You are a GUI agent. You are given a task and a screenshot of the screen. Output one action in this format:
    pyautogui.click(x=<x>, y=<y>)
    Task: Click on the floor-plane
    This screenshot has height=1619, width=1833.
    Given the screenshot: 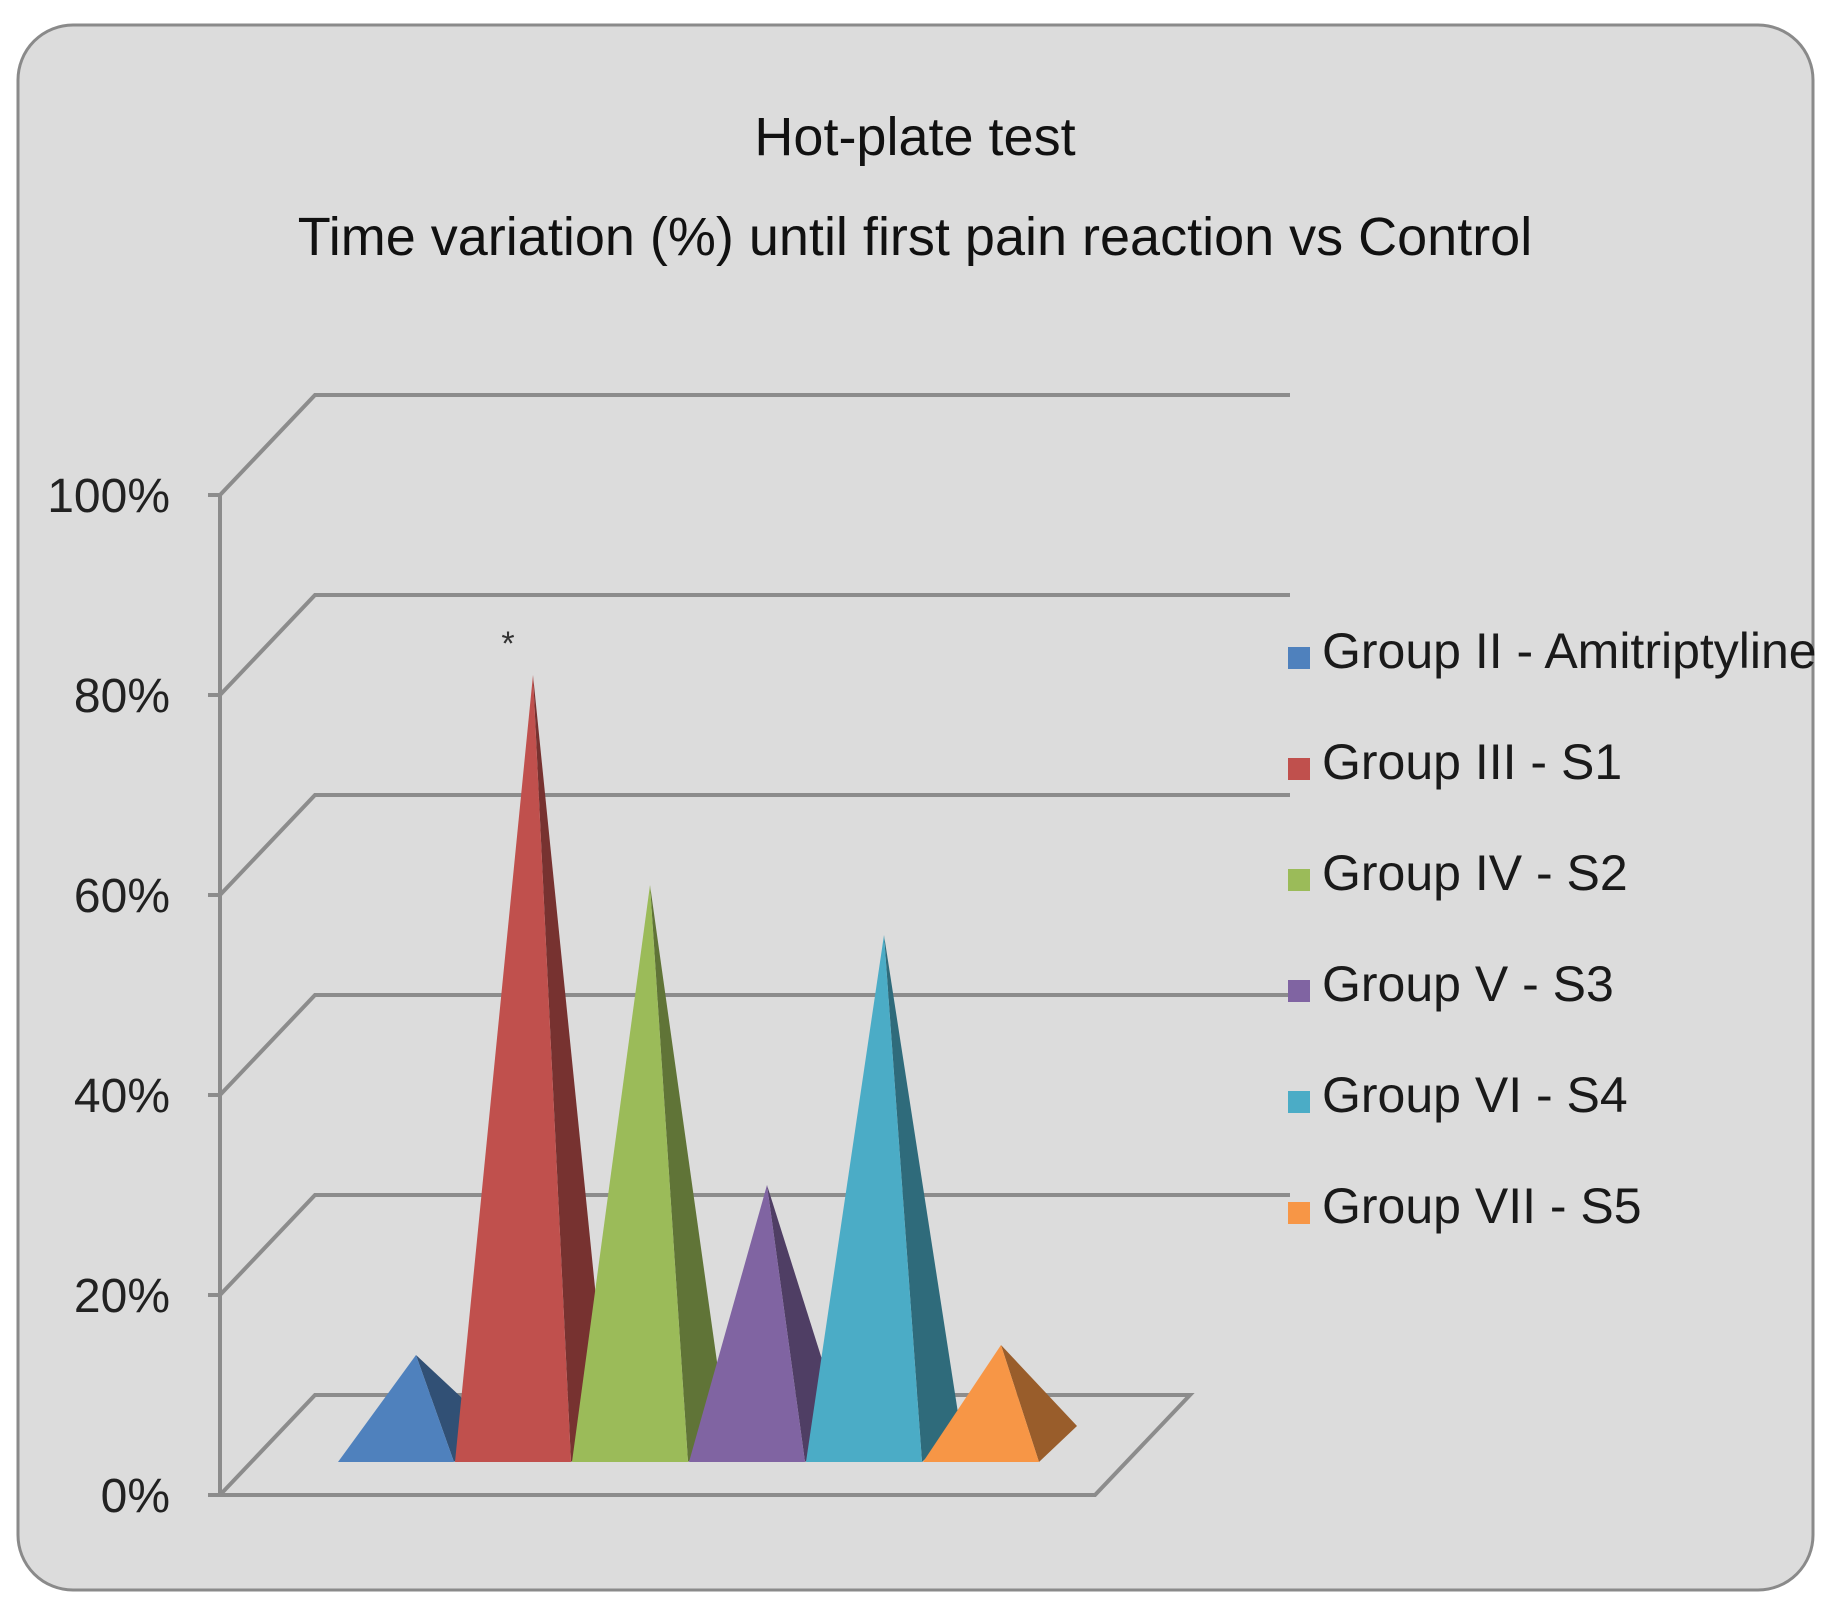 What is the action you would take?
    pyautogui.click(x=705, y=1445)
    